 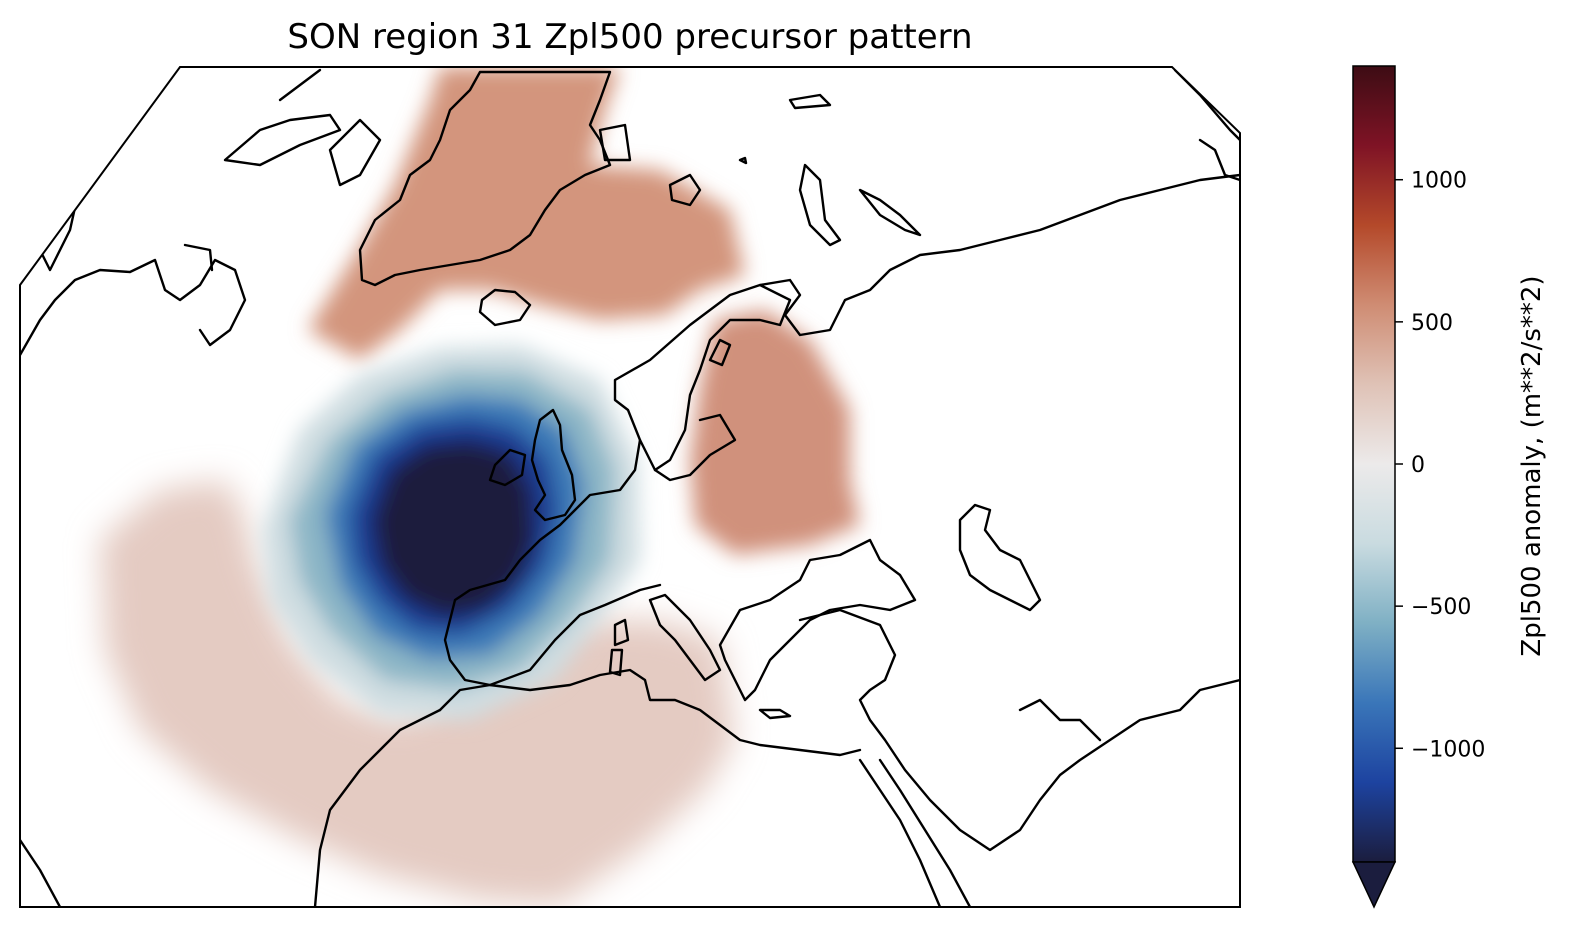 I want to click on colorbar-bar, so click(x=1374, y=464).